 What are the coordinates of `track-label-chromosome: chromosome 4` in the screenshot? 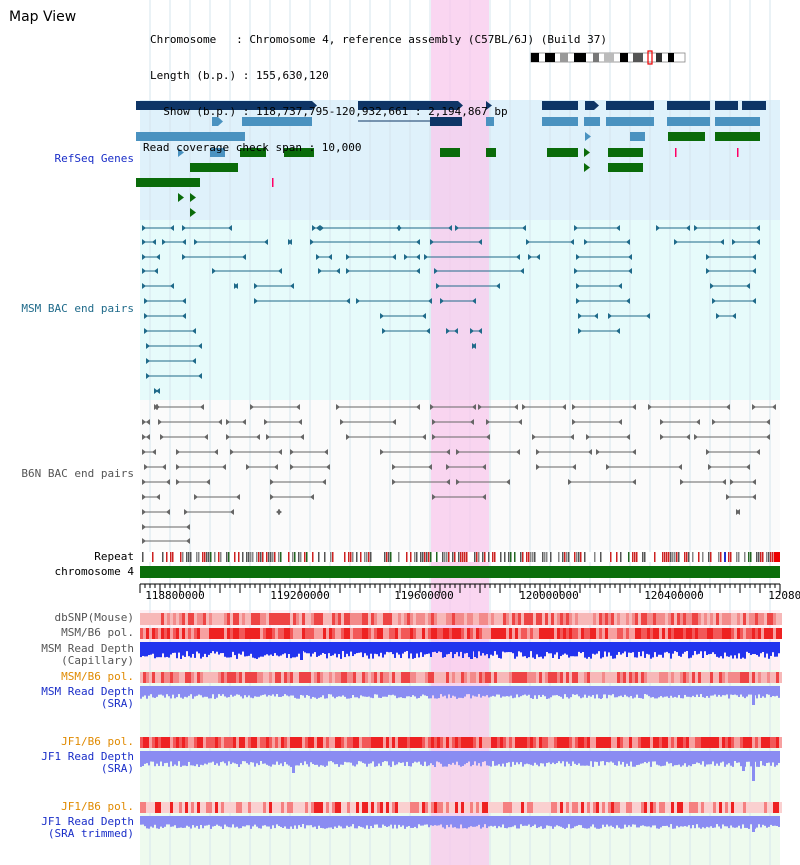 It's located at (94, 571).